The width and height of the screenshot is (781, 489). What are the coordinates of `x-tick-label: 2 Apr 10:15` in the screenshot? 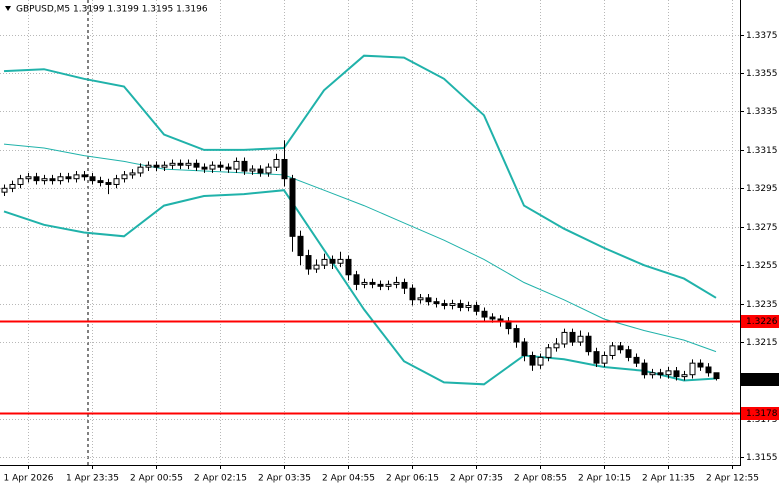 It's located at (604, 479).